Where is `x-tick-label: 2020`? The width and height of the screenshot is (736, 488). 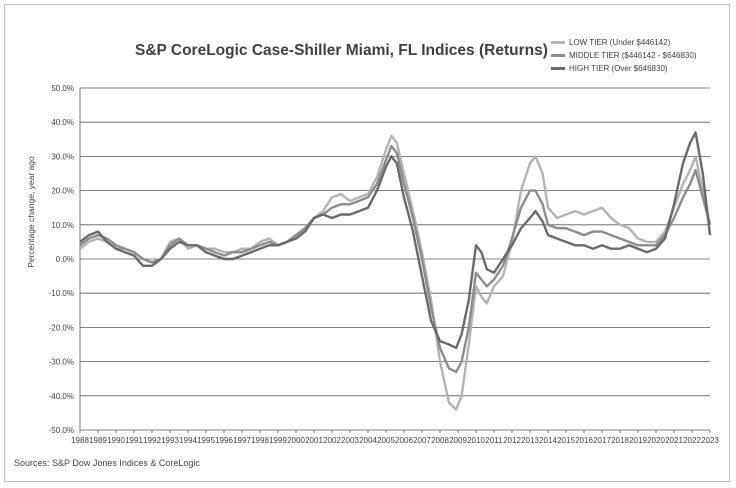
x-tick-label: 2020 is located at coordinates (656, 440).